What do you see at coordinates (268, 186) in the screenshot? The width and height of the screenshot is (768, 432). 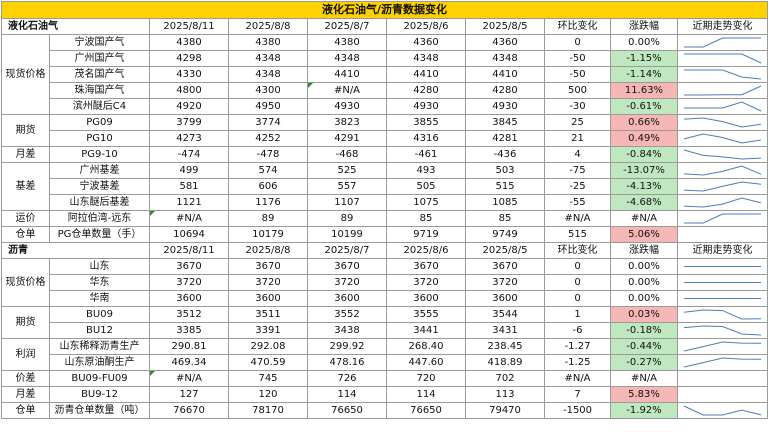 I see `value-cell: 606` at bounding box center [268, 186].